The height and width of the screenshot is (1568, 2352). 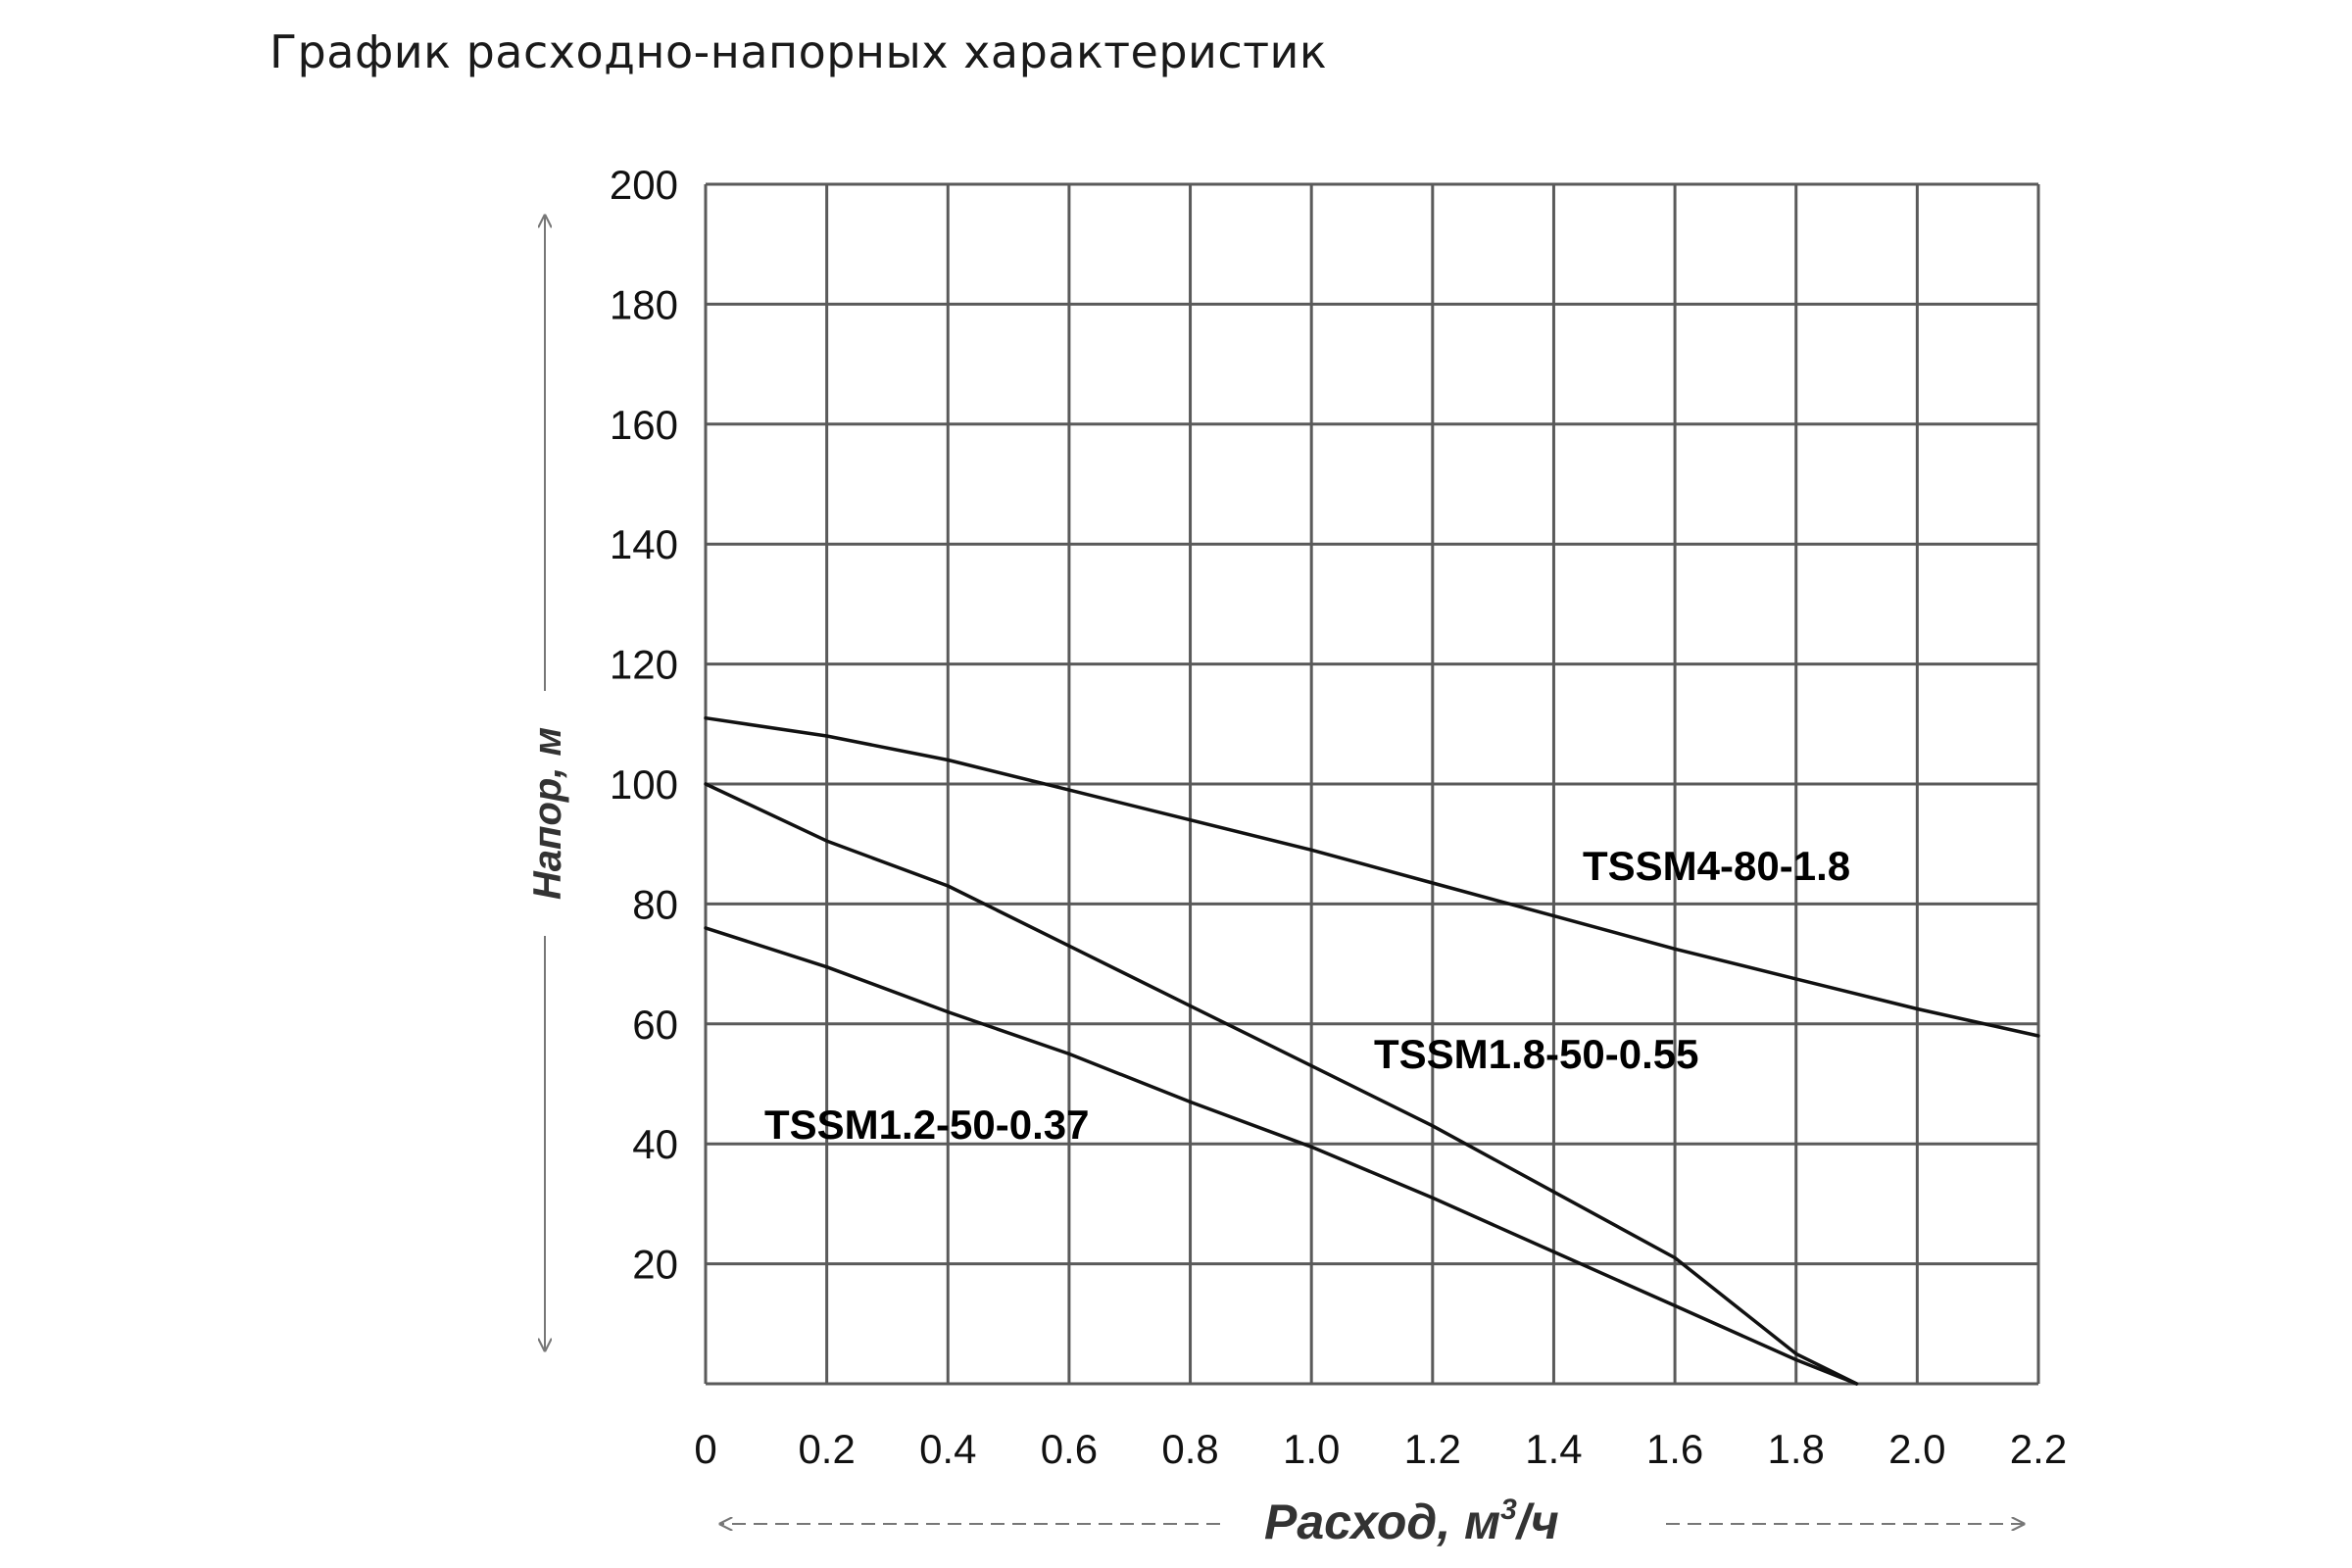 What do you see at coordinates (927, 1125) in the screenshot?
I see `series-label-tssm1-2: TSSM1.2-50-0.37` at bounding box center [927, 1125].